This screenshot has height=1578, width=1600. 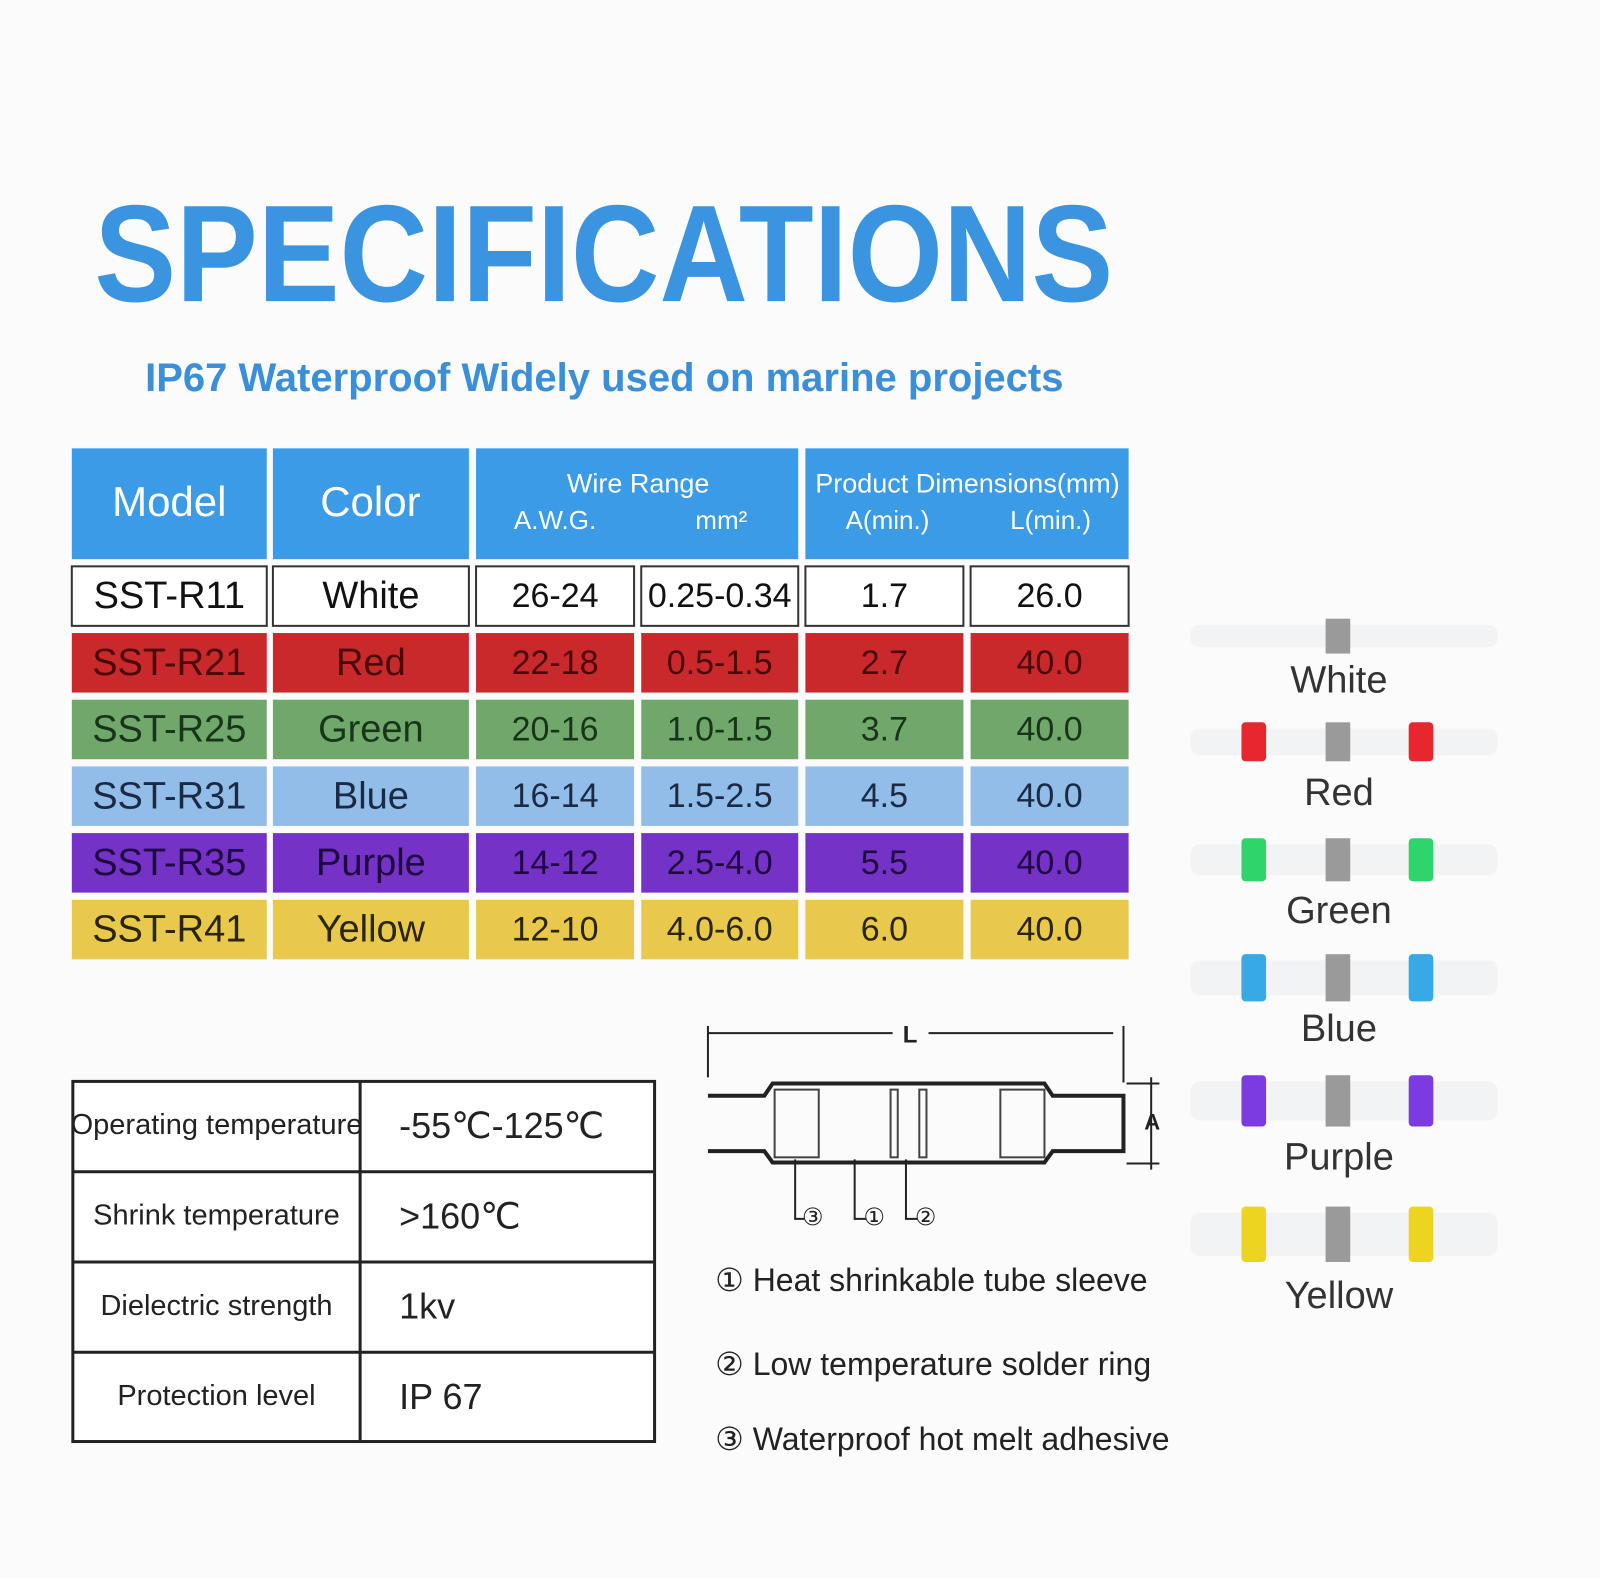 I want to click on table-cell-text: 2.7, so click(x=884, y=663).